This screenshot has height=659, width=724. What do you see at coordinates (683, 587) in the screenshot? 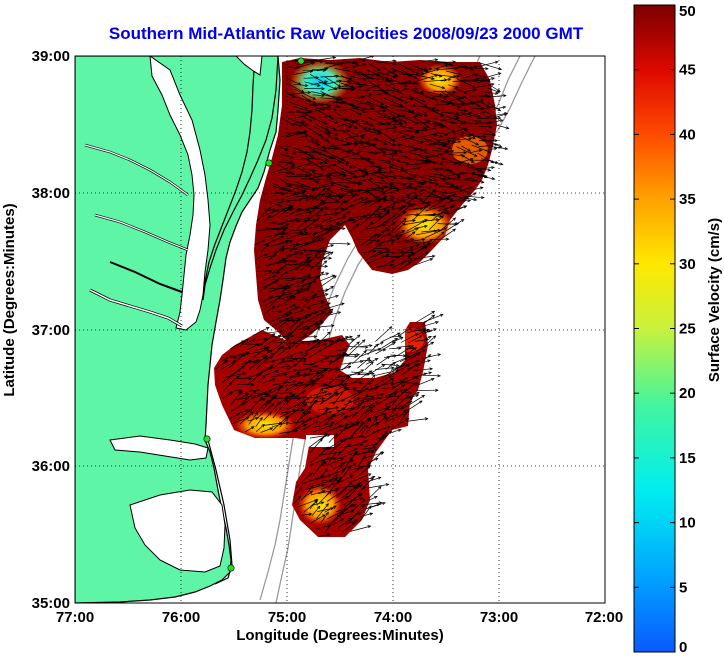
I see `colorbar-tick-label: 5` at bounding box center [683, 587].